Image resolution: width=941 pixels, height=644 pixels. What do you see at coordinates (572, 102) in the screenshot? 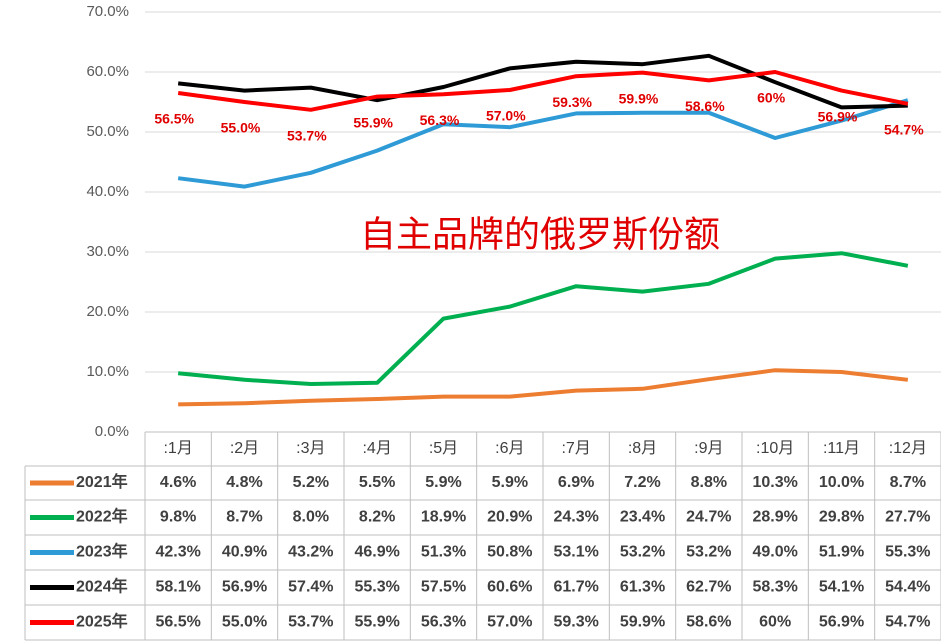
I see `data-label: 59.3%` at bounding box center [572, 102].